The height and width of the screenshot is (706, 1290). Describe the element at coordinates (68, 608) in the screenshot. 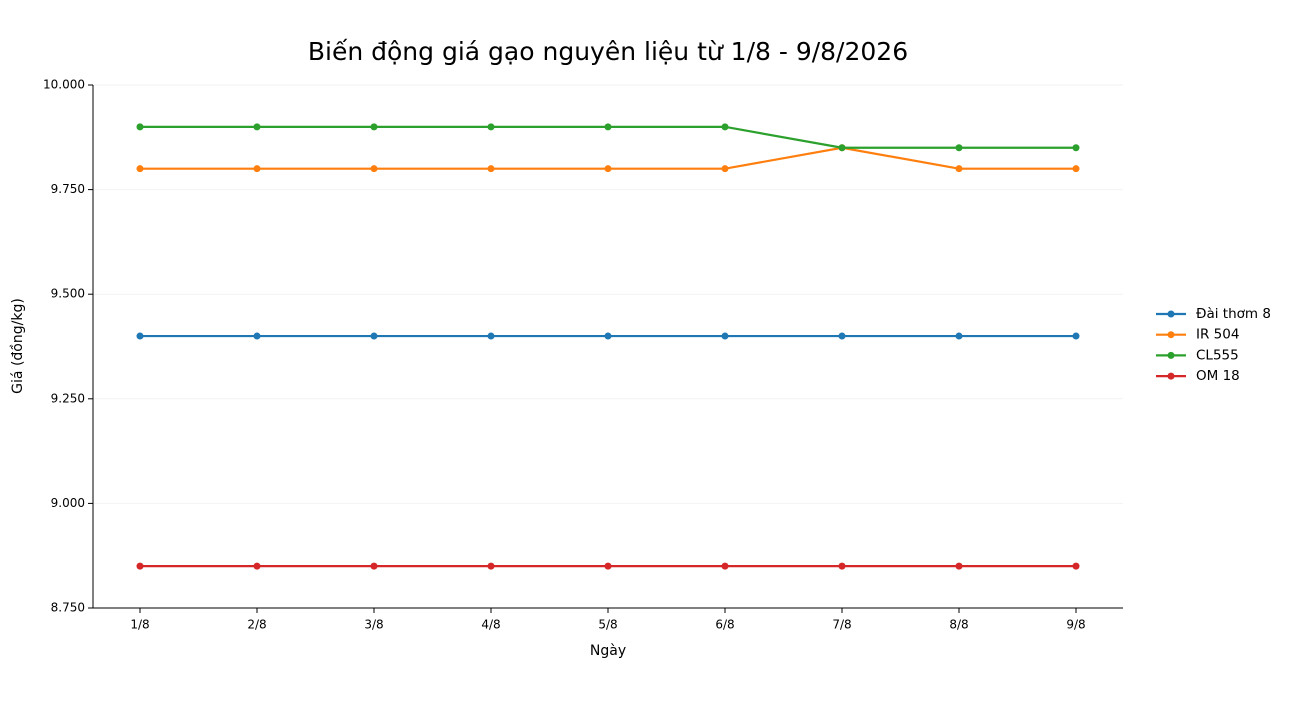

I see `y-tick-label: 8.750` at that location.